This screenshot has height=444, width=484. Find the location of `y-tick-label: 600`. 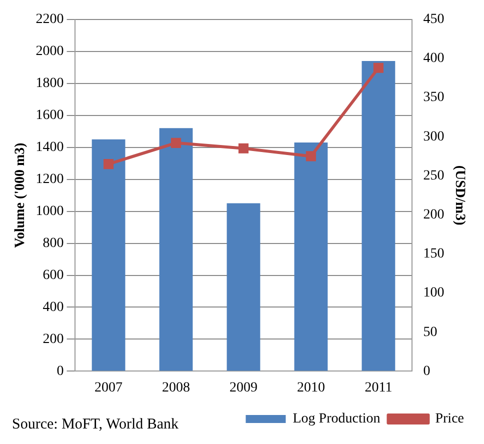

y-tick-label: 600 is located at coordinates (53, 275).